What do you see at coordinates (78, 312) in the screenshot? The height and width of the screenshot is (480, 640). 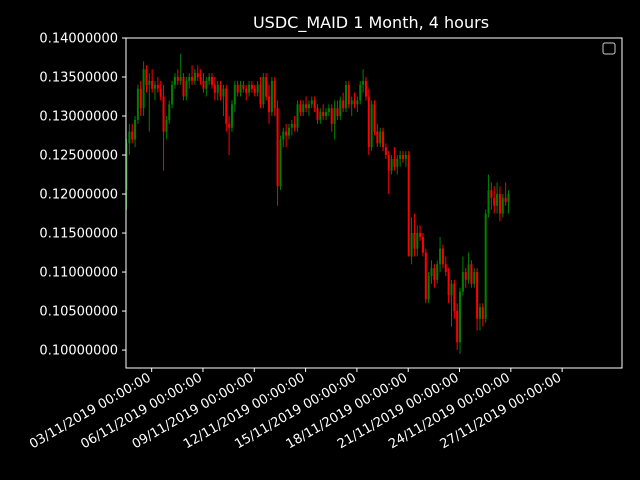 I see `y-tick-label: 0.10500000` at bounding box center [78, 312].